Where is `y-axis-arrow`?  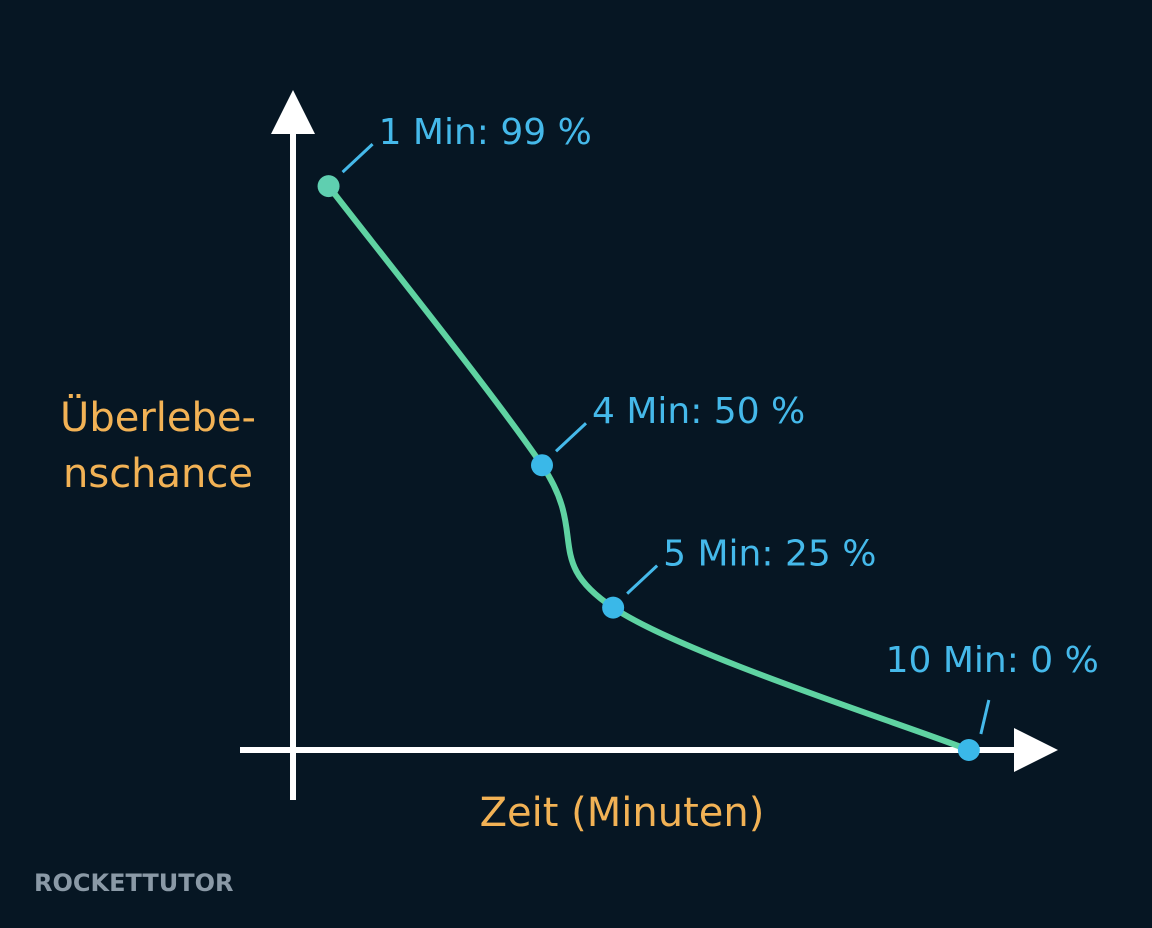
y-axis-arrow is located at coordinates (293, 112).